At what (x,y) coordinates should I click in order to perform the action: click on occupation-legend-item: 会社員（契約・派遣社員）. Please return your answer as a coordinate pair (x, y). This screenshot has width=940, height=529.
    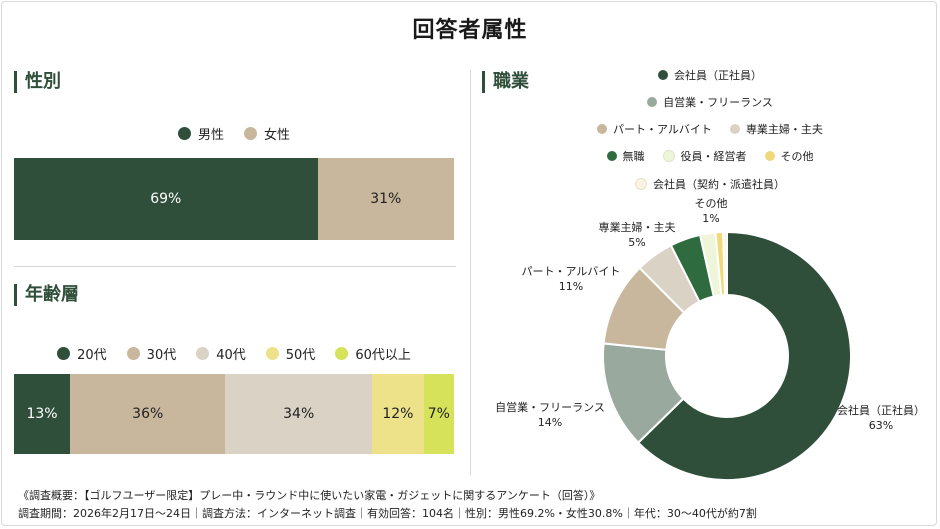
    Looking at the image, I should click on (710, 184).